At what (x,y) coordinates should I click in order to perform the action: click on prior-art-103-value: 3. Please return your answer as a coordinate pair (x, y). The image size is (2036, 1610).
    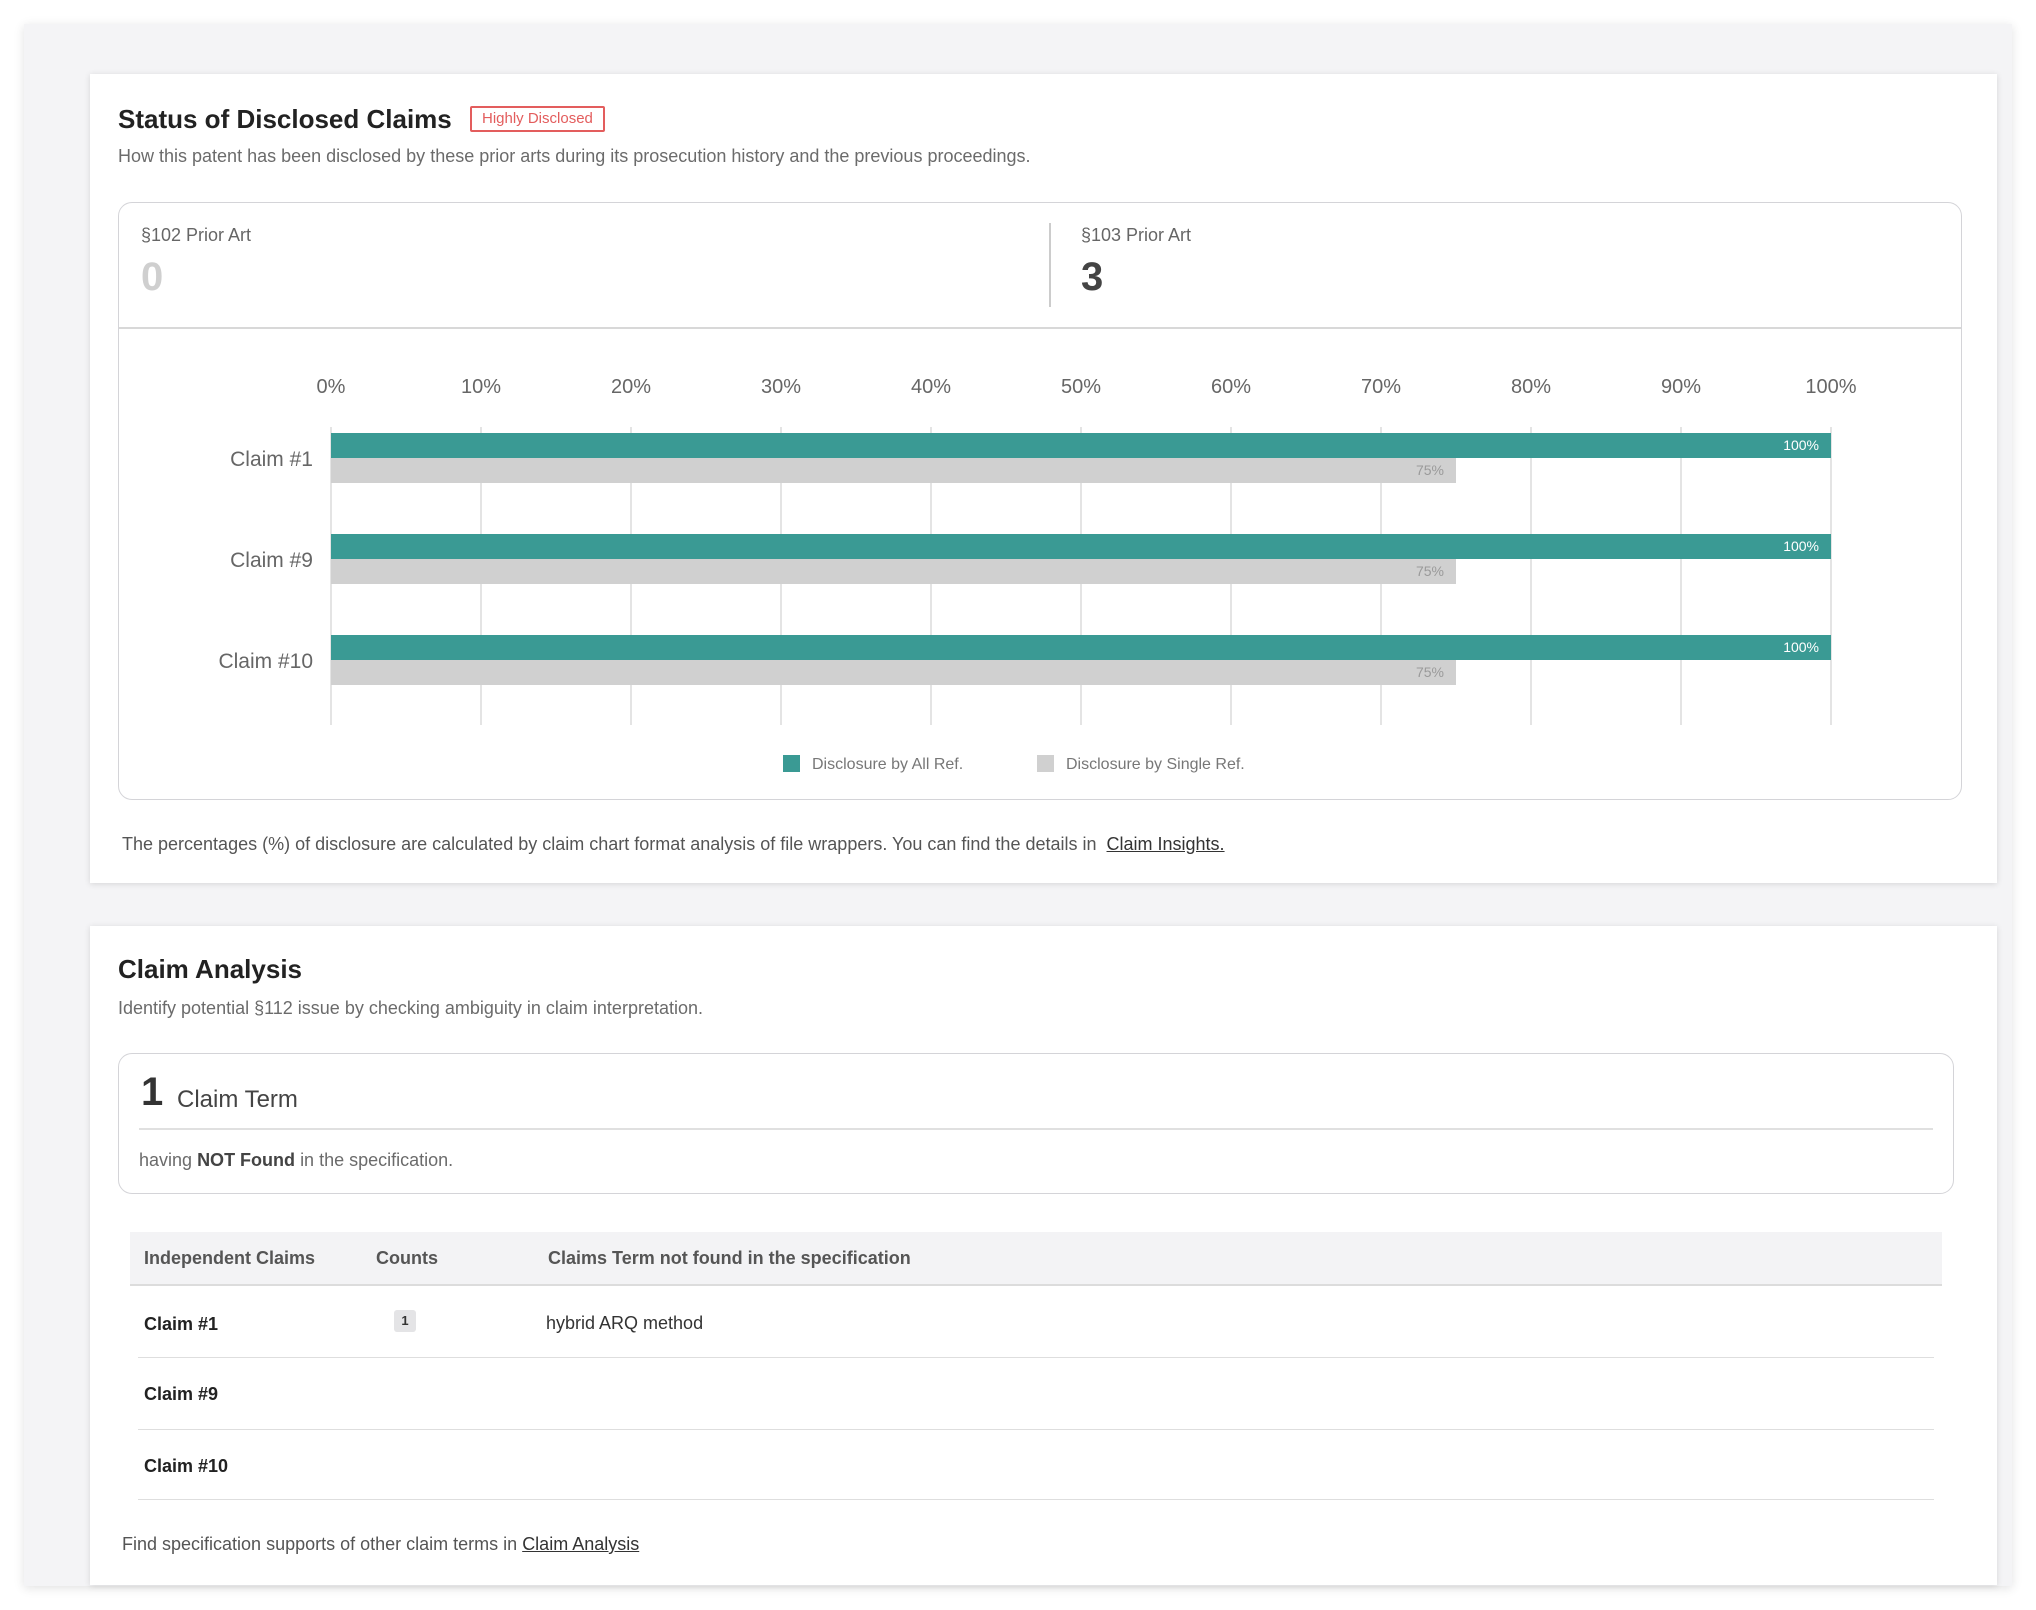
    Looking at the image, I should click on (1092, 277).